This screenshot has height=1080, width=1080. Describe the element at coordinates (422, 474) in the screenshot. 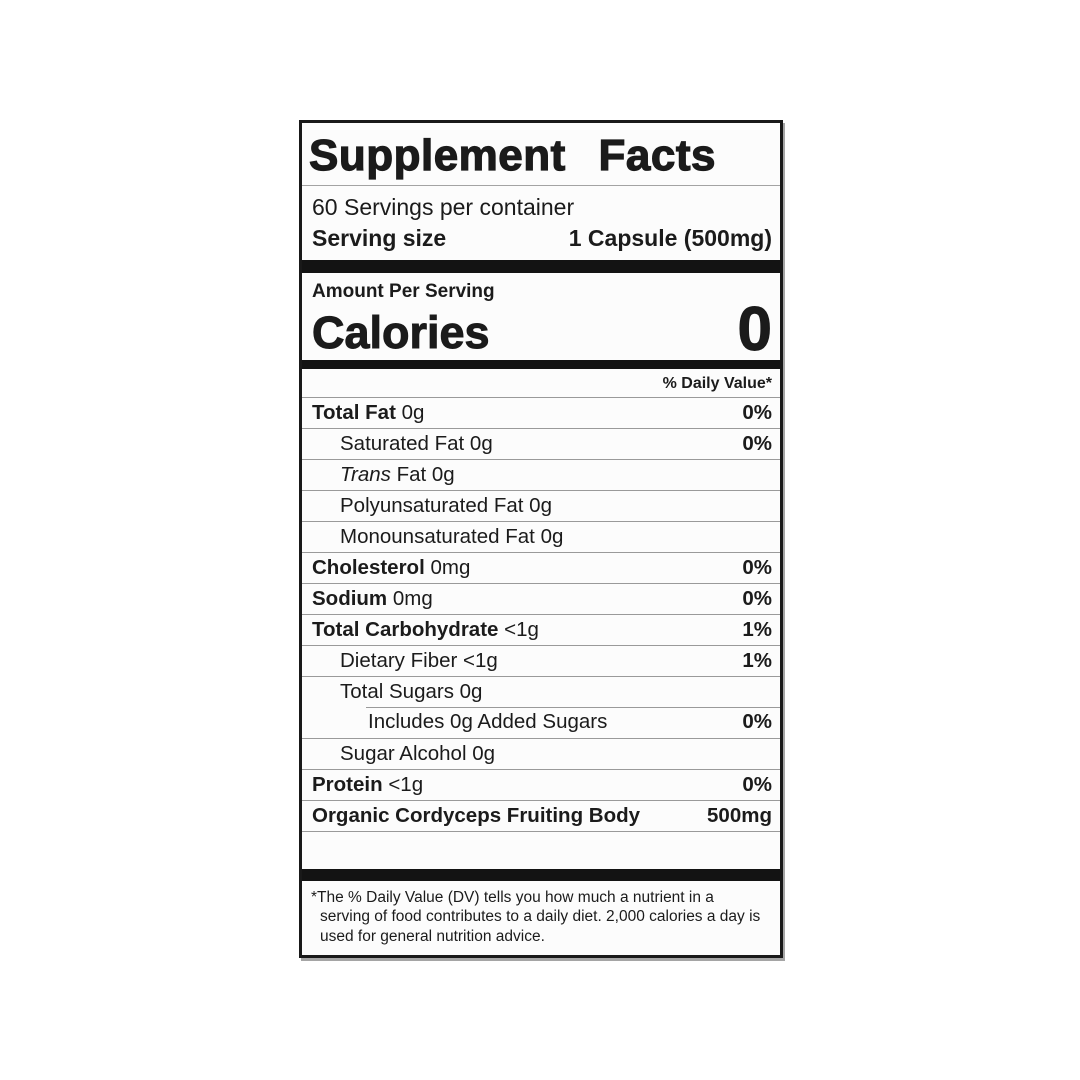

I see `nutrient-amount: Fat 0g` at that location.